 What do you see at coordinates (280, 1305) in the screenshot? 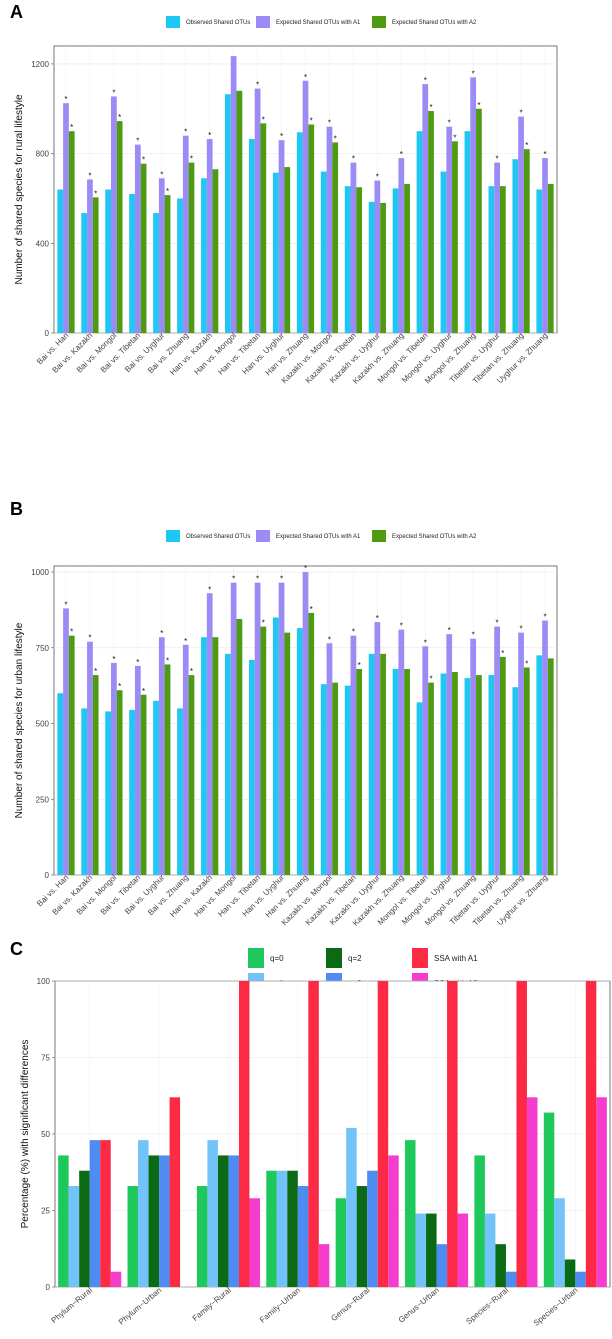
I see `x-tick-label: Family−Urban` at bounding box center [280, 1305].